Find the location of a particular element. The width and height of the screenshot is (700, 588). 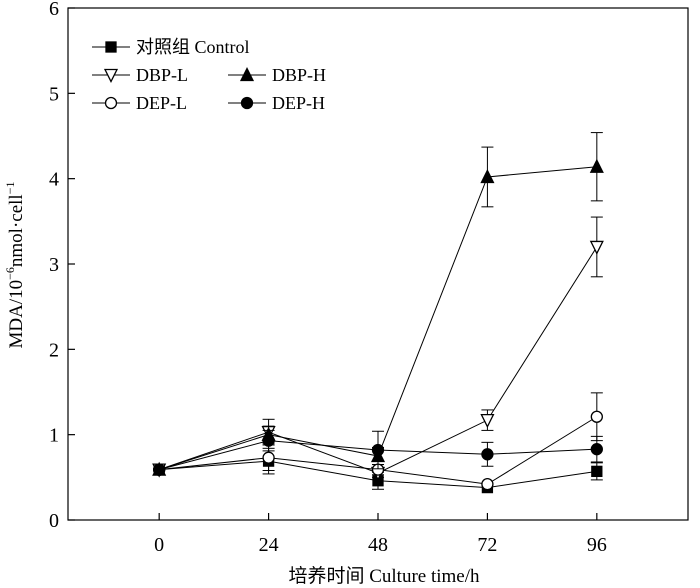

legend-label: DBP-L is located at coordinates (162, 75).